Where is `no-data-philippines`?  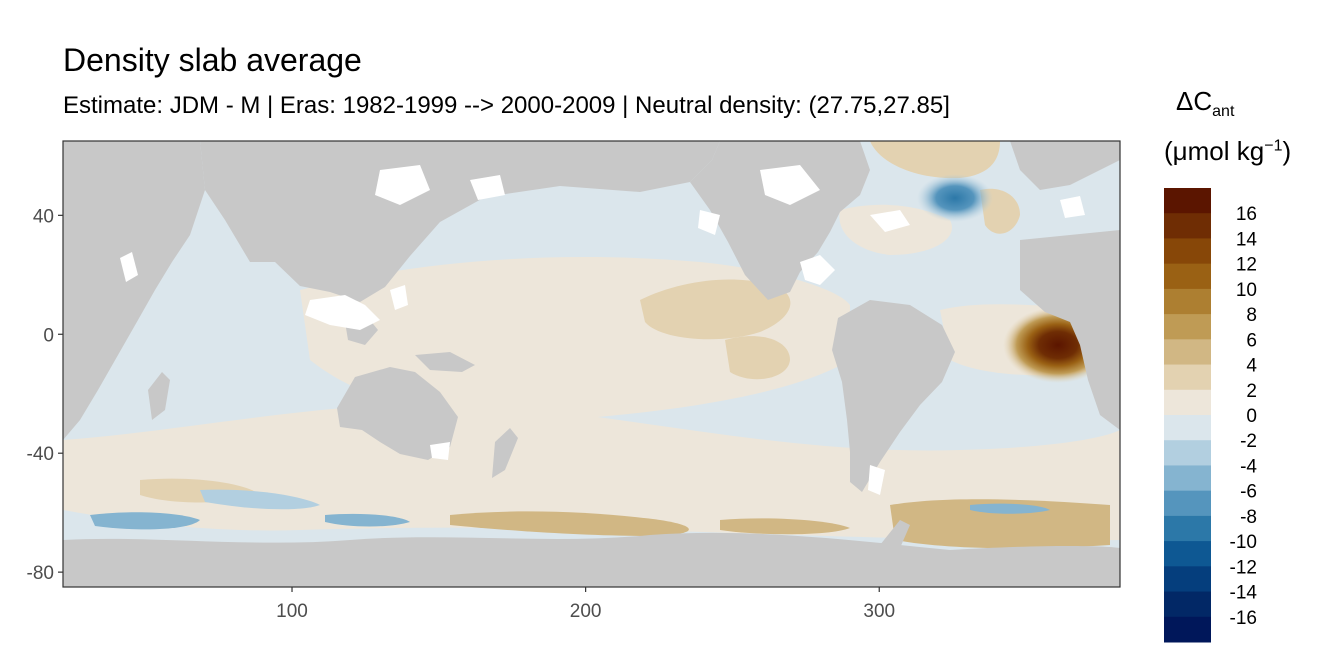 no-data-philippines is located at coordinates (399, 297).